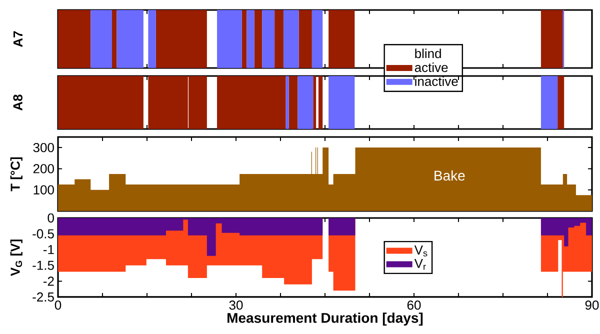 The height and width of the screenshot is (334, 600). Describe the element at coordinates (43, 297) in the screenshot. I see `y-tick-label: -2.5` at that location.